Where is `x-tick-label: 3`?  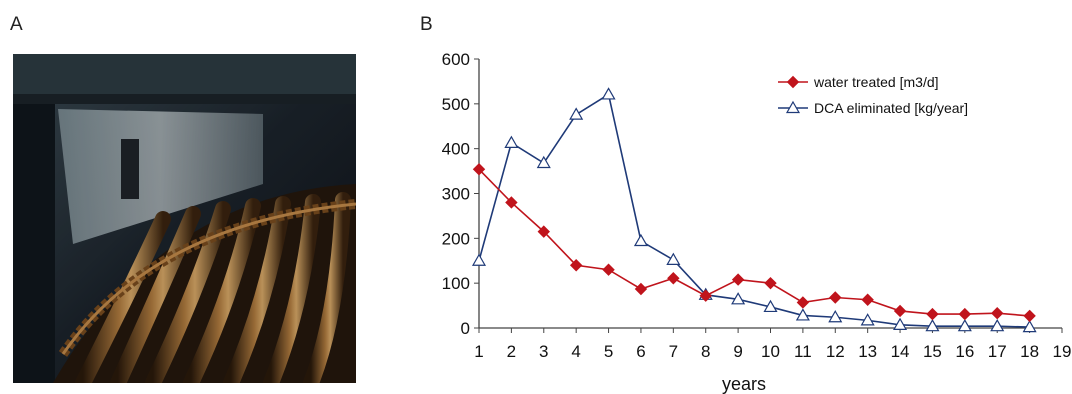 x-tick-label: 3 is located at coordinates (543, 351).